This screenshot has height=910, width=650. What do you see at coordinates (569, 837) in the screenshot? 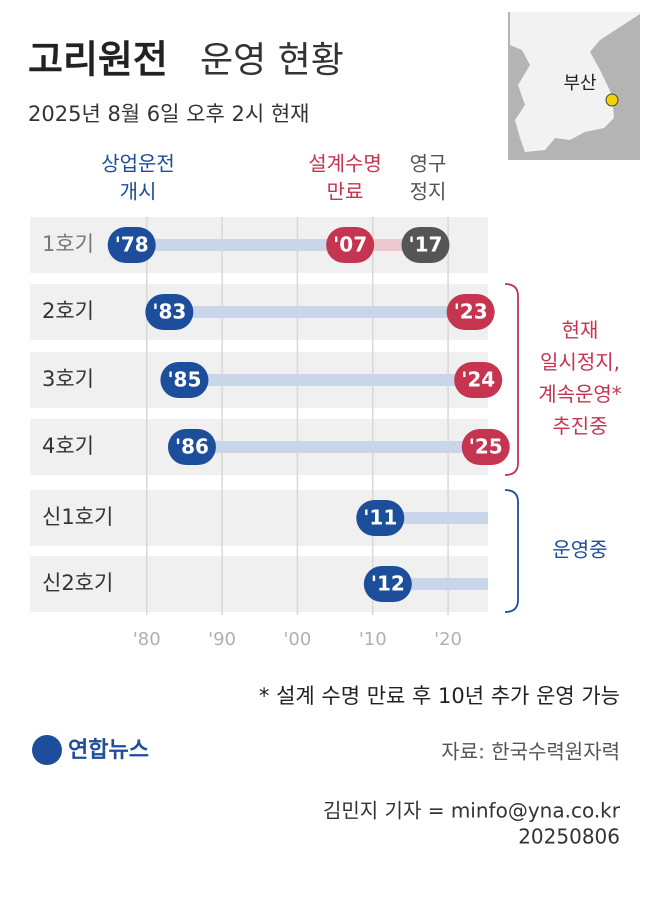
I see `date-code: 20250806` at bounding box center [569, 837].